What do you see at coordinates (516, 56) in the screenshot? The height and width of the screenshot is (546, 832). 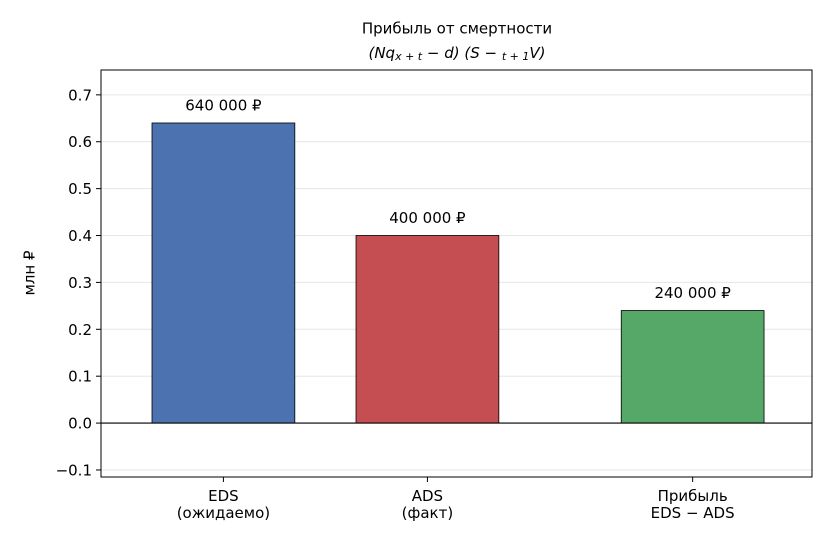 I see `subtitle-subscript: t + 1` at bounding box center [516, 56].